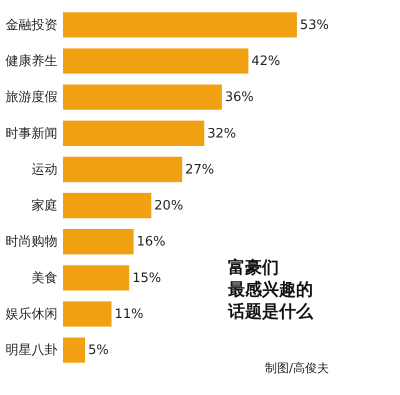 The image size is (400, 395). I want to click on data-label: 16%, so click(151, 242).